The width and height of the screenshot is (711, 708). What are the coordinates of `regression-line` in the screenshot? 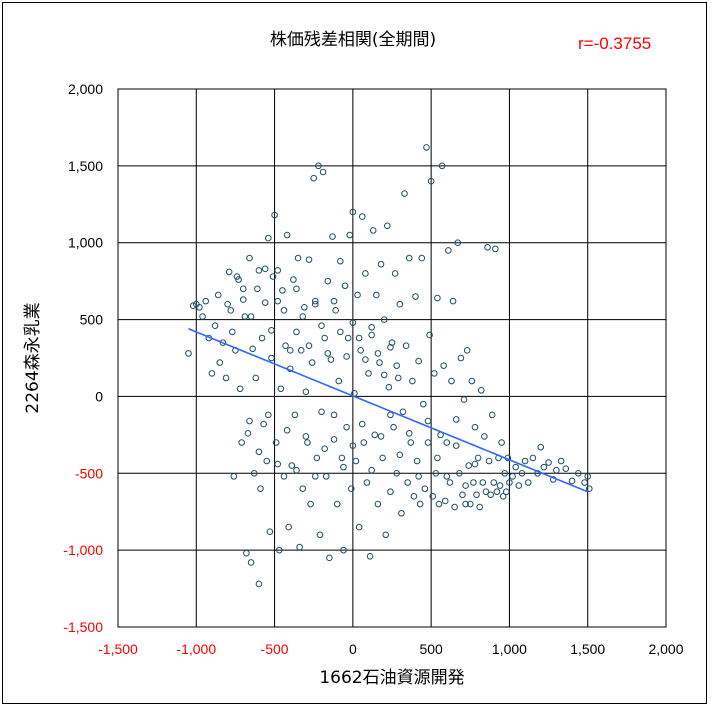 It's located at (388, 410).